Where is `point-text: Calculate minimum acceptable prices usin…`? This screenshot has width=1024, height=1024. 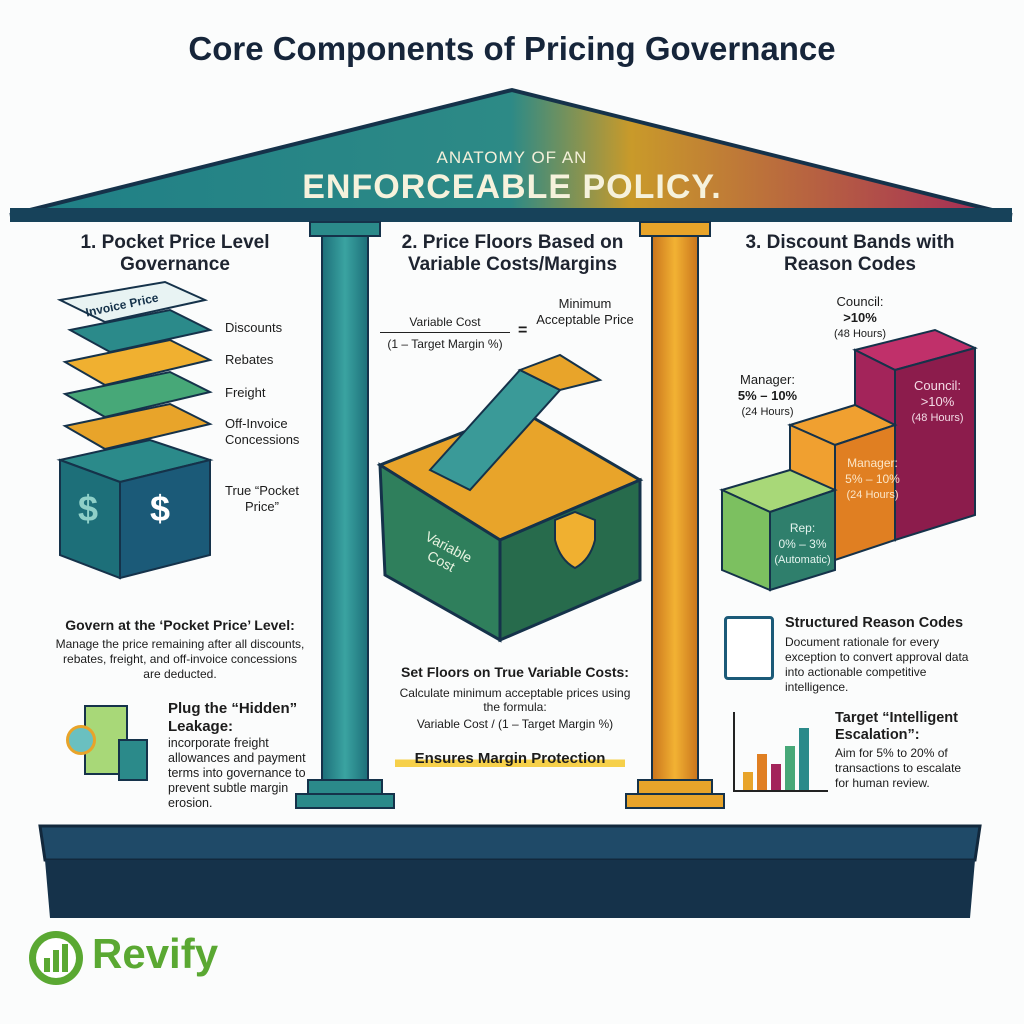
point-text: Calculate minimum acceptable prices usin… is located at coordinates (515, 700).